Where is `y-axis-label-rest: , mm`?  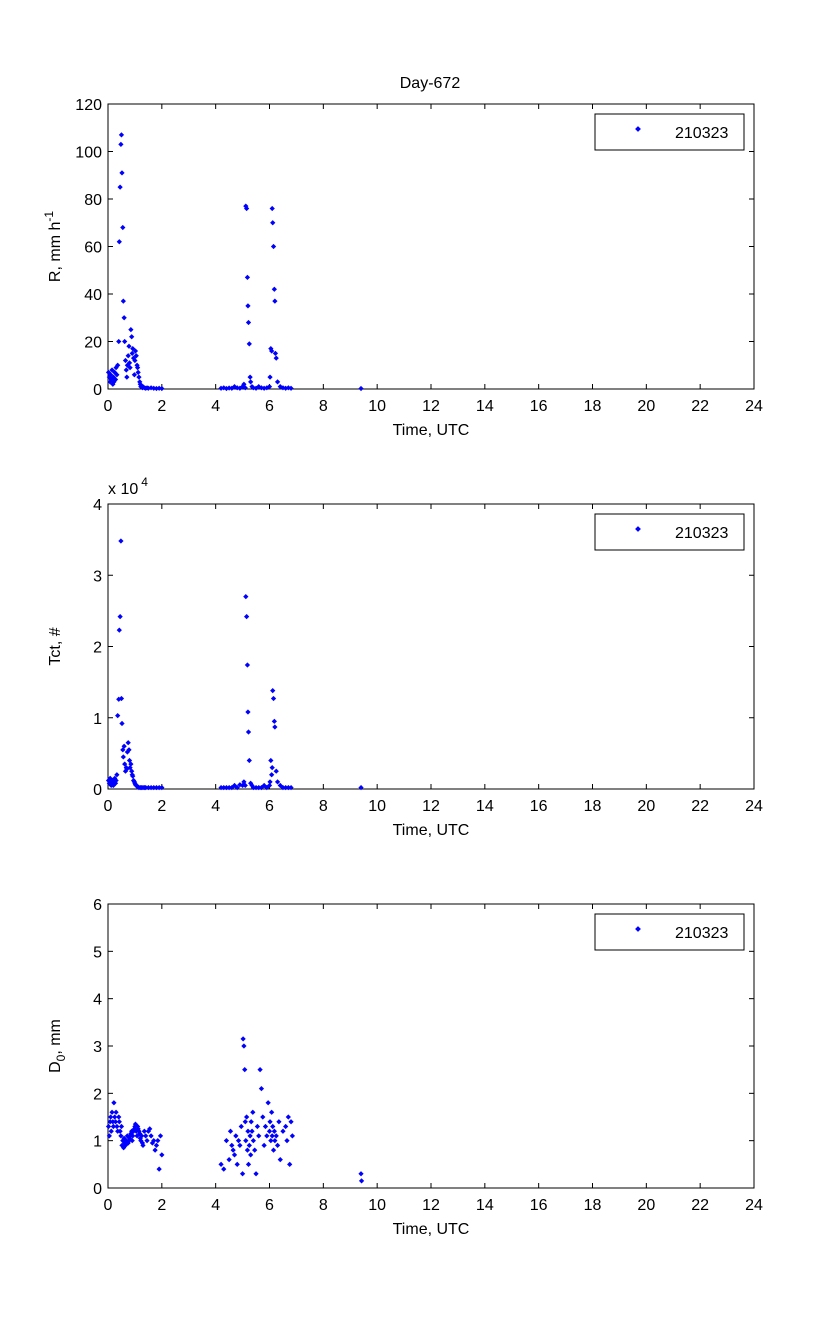
y-axis-label-rest: , mm is located at coordinates (55, 1037).